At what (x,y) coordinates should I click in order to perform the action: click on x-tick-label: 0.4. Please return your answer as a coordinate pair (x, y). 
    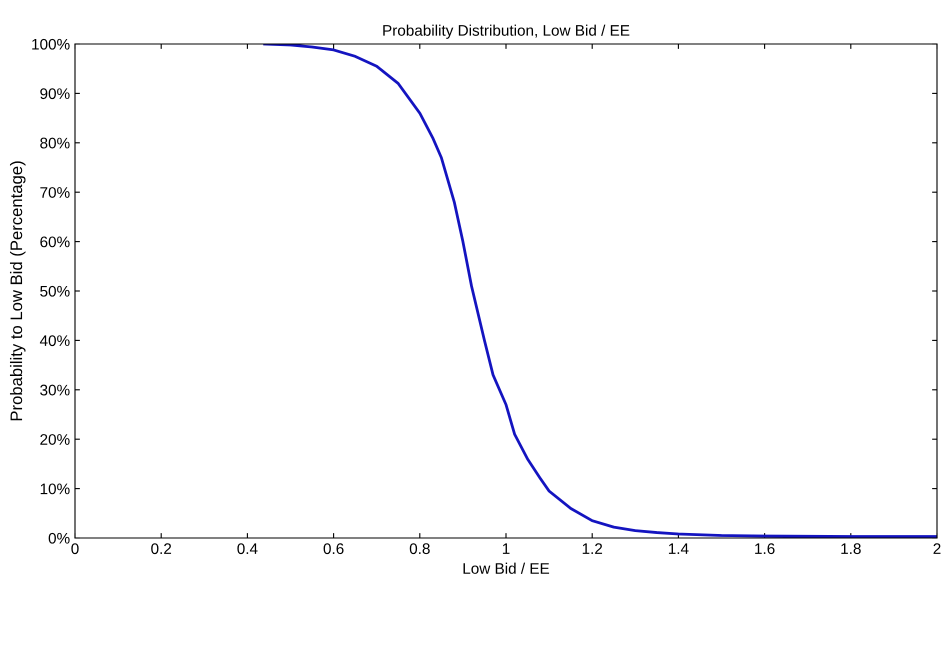
    Looking at the image, I should click on (247, 548).